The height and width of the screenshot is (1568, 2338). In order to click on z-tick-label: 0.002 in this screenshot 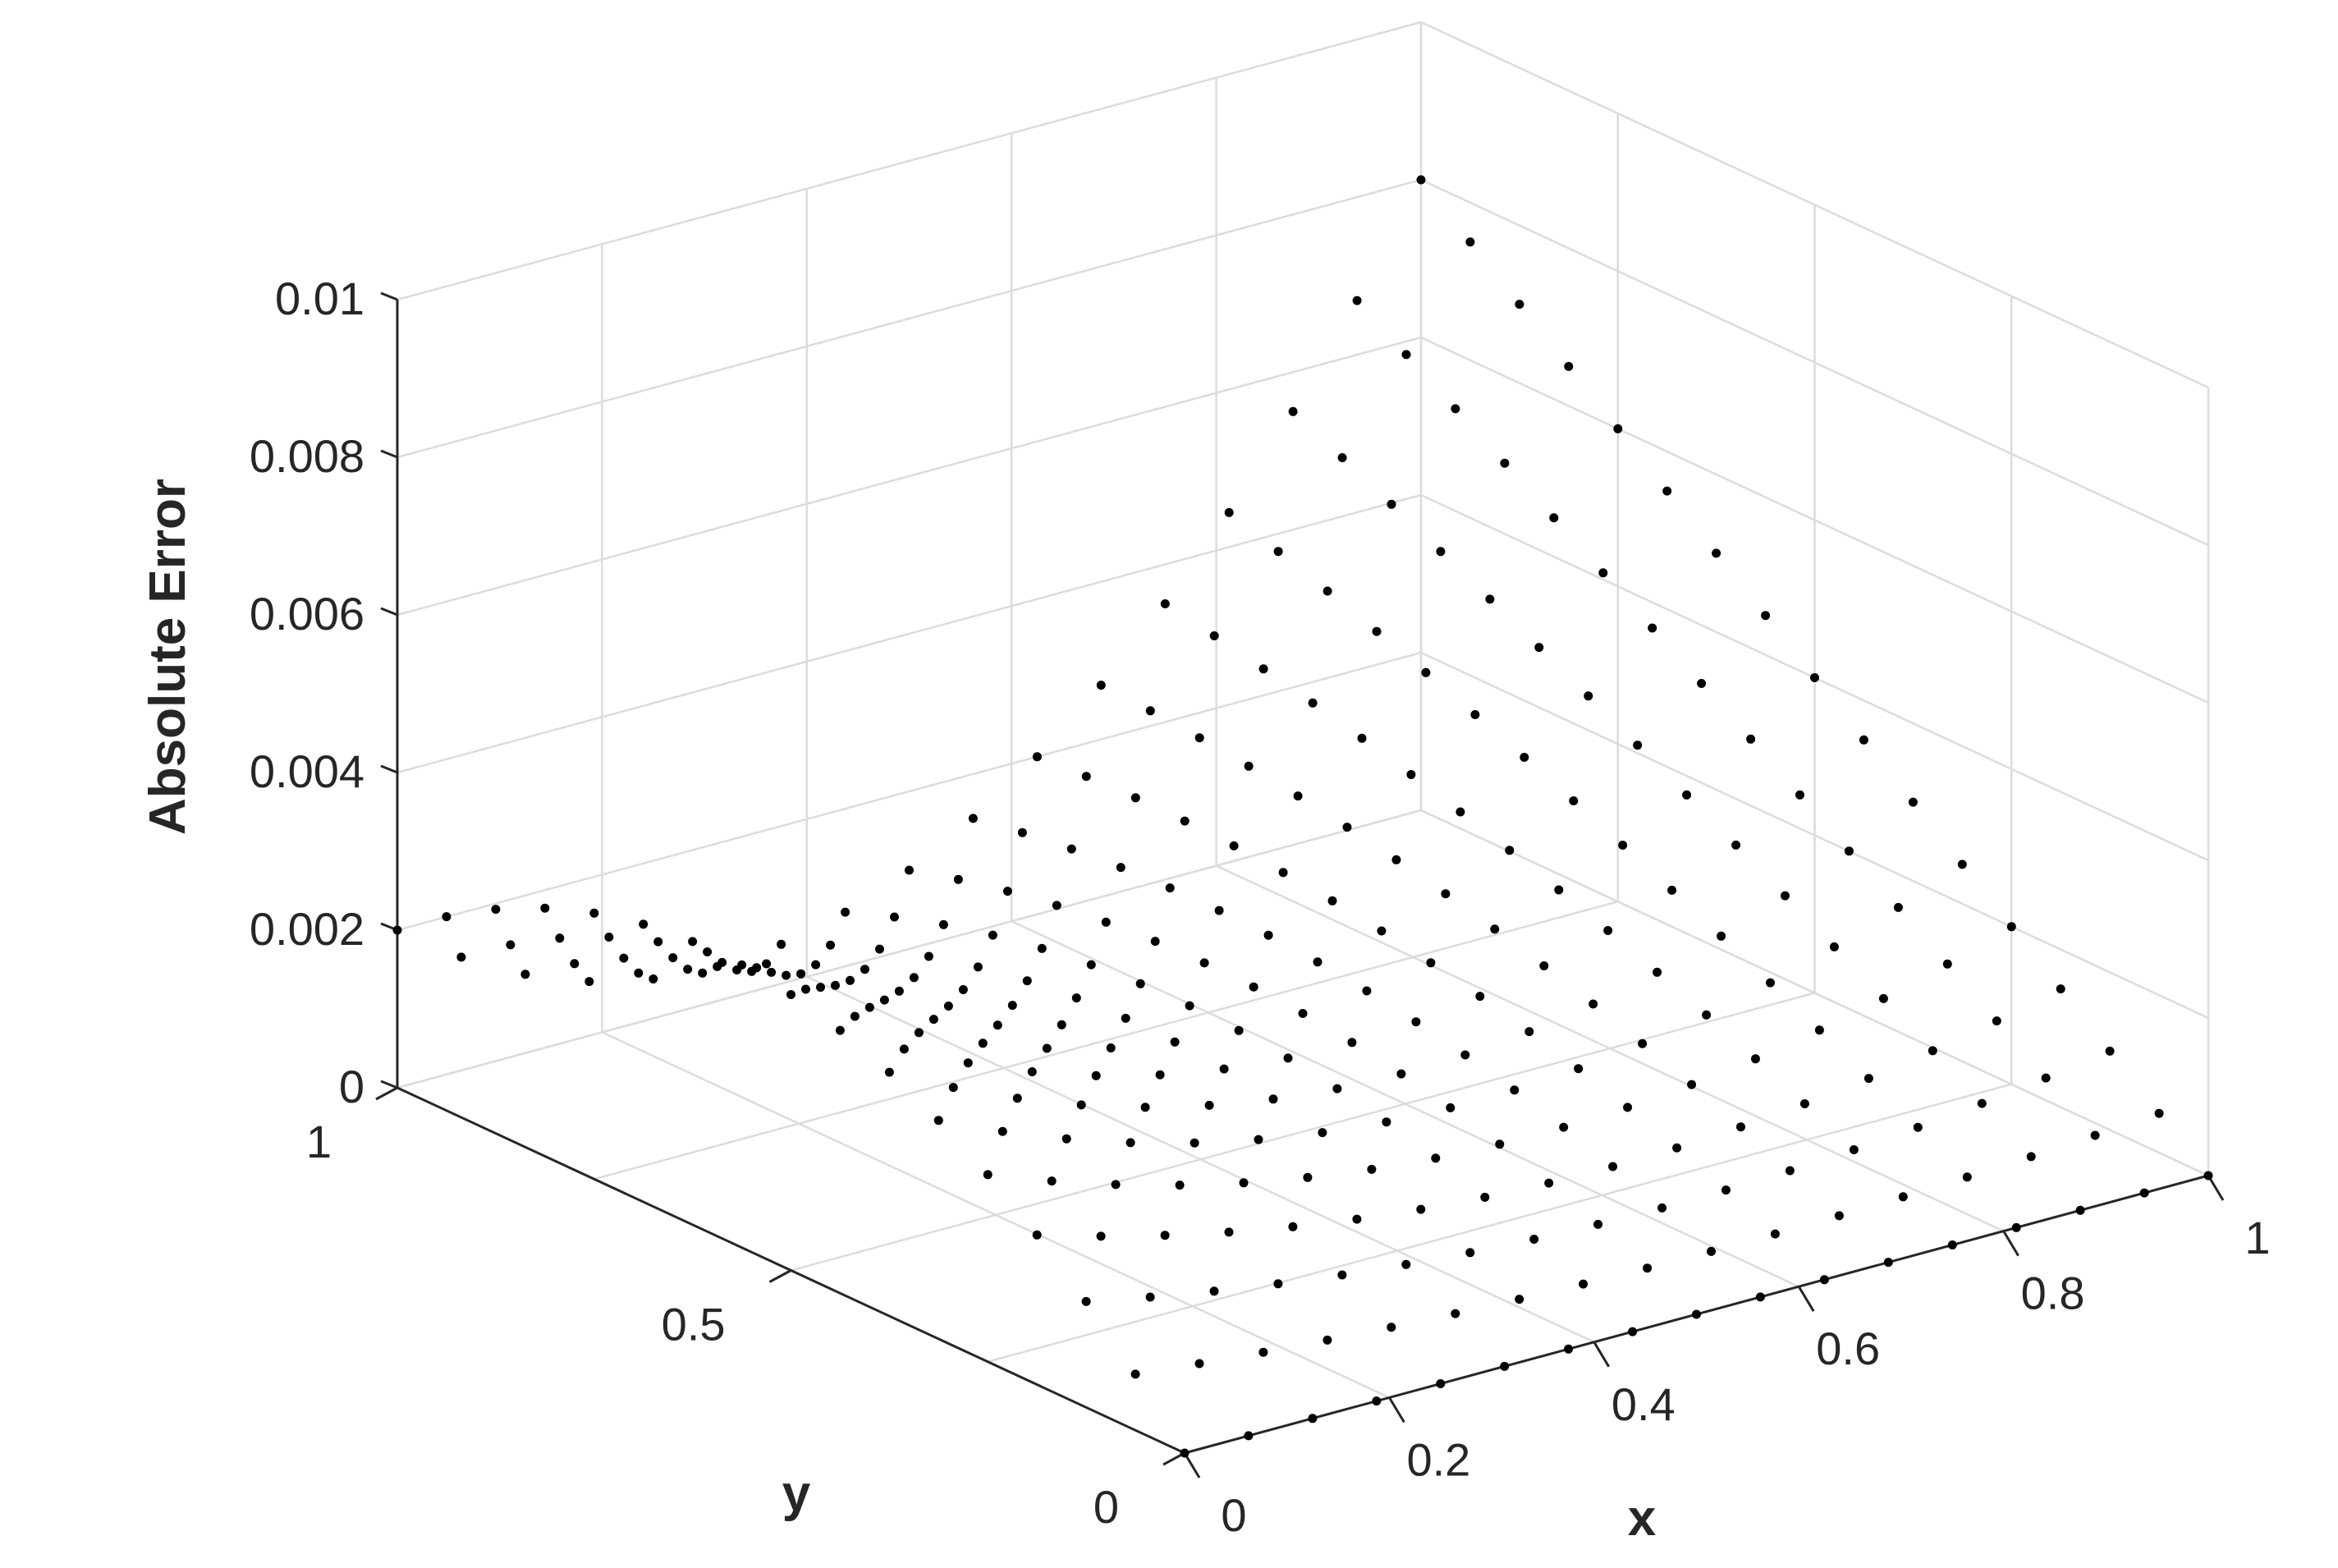, I will do `click(307, 929)`.